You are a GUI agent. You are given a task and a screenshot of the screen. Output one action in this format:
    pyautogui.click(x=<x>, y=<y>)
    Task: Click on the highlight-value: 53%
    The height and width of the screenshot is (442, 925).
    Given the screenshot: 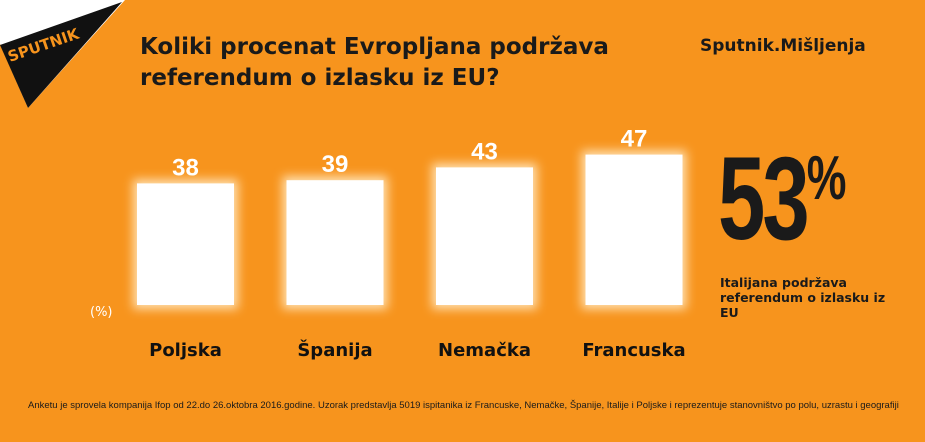 What is the action you would take?
    pyautogui.click(x=782, y=199)
    